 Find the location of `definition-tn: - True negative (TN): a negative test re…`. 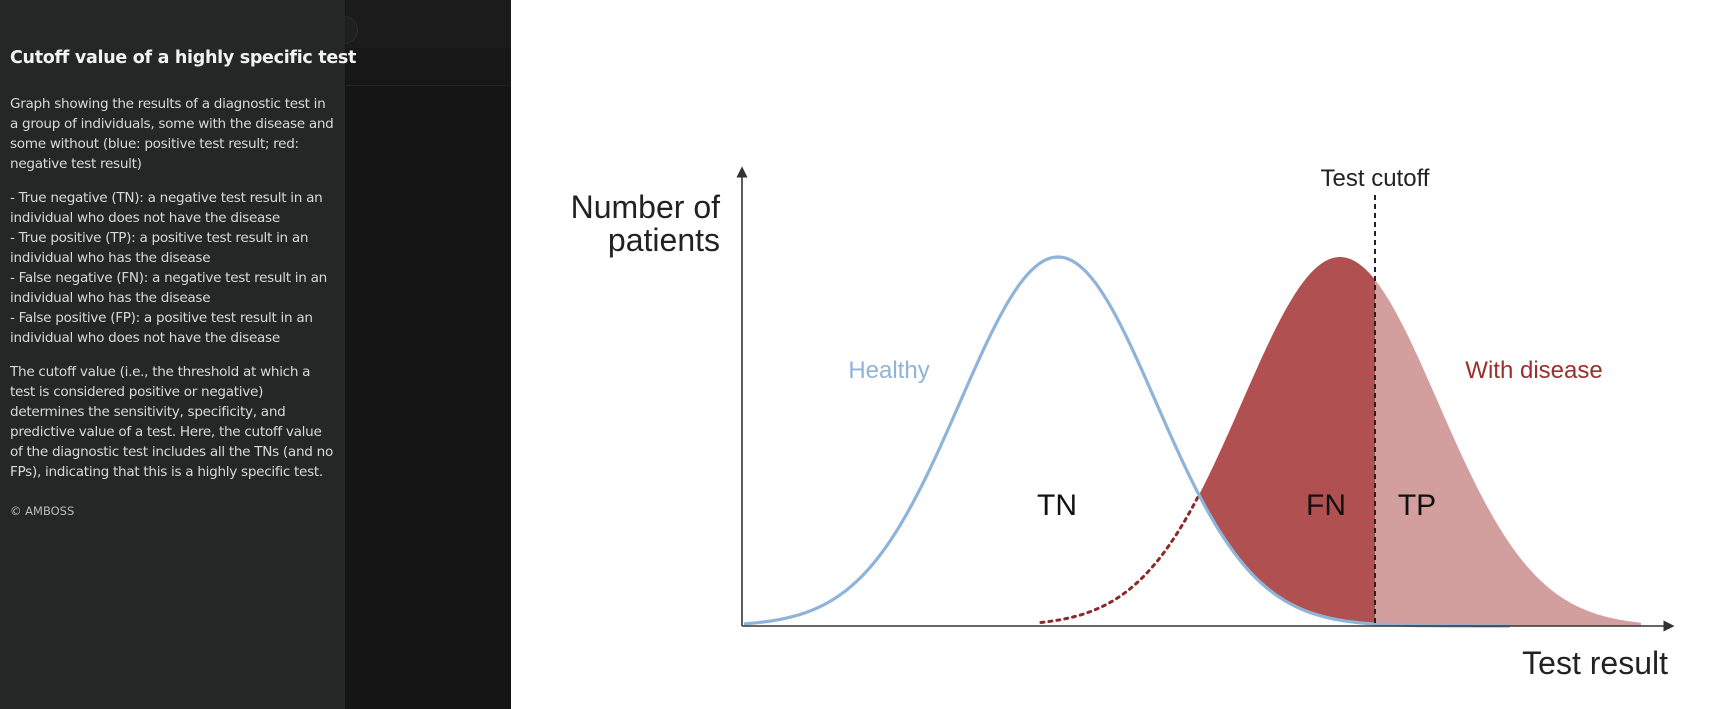

definition-tn: - True negative (TN): a negative test re… is located at coordinates (166, 208).